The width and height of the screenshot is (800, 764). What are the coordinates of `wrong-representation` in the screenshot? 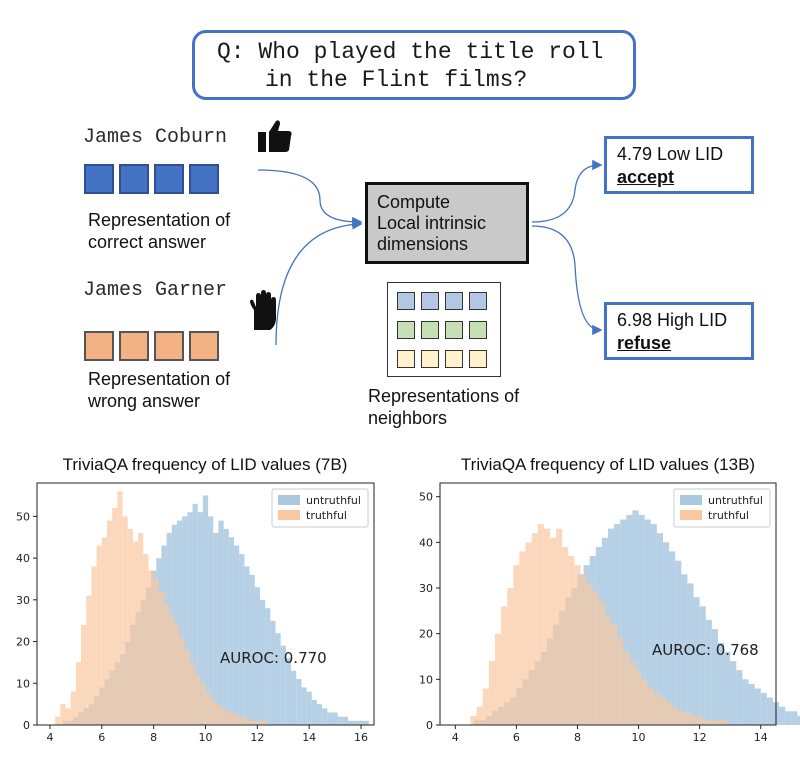 It's located at (154, 347).